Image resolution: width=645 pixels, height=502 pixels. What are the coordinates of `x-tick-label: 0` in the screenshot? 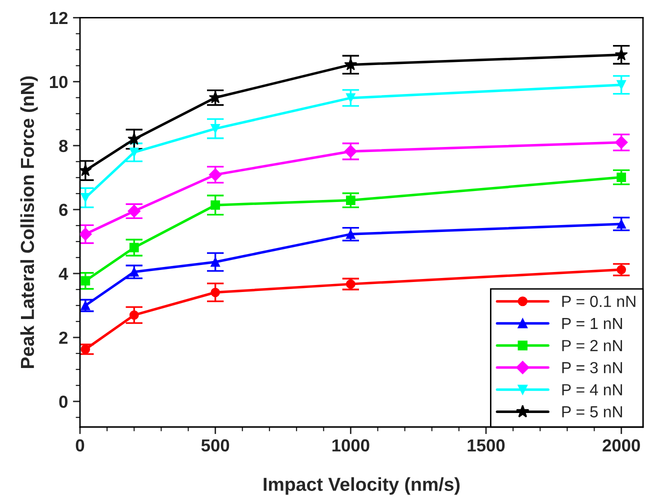 It's located at (80, 445).